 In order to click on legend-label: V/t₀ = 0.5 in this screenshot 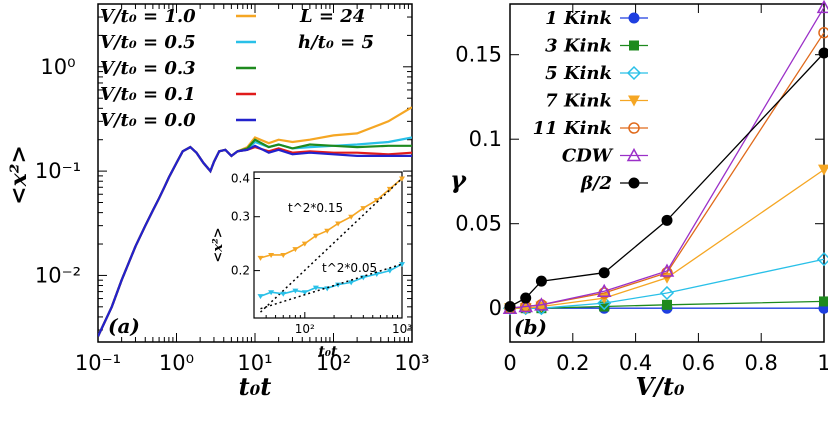, I will do `click(148, 42)`.